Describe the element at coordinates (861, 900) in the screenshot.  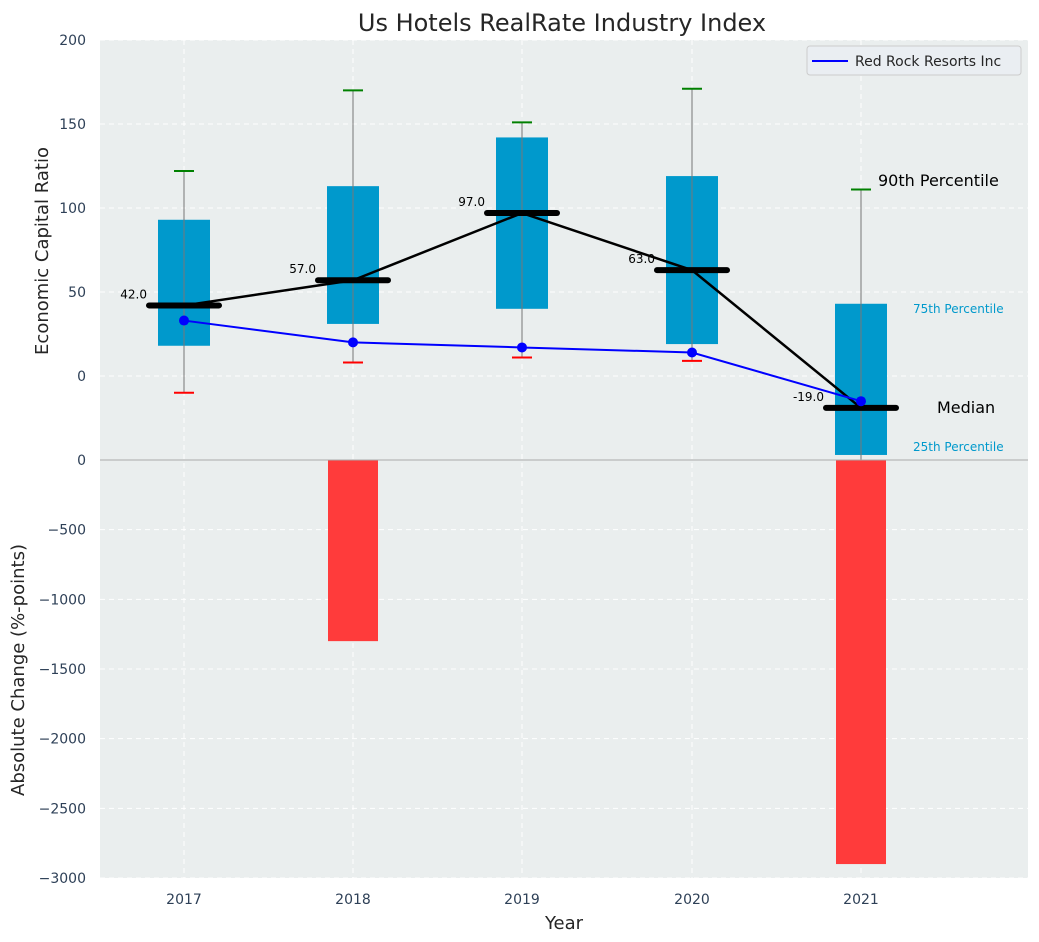
I see `x-tick-label: 2021` at that location.